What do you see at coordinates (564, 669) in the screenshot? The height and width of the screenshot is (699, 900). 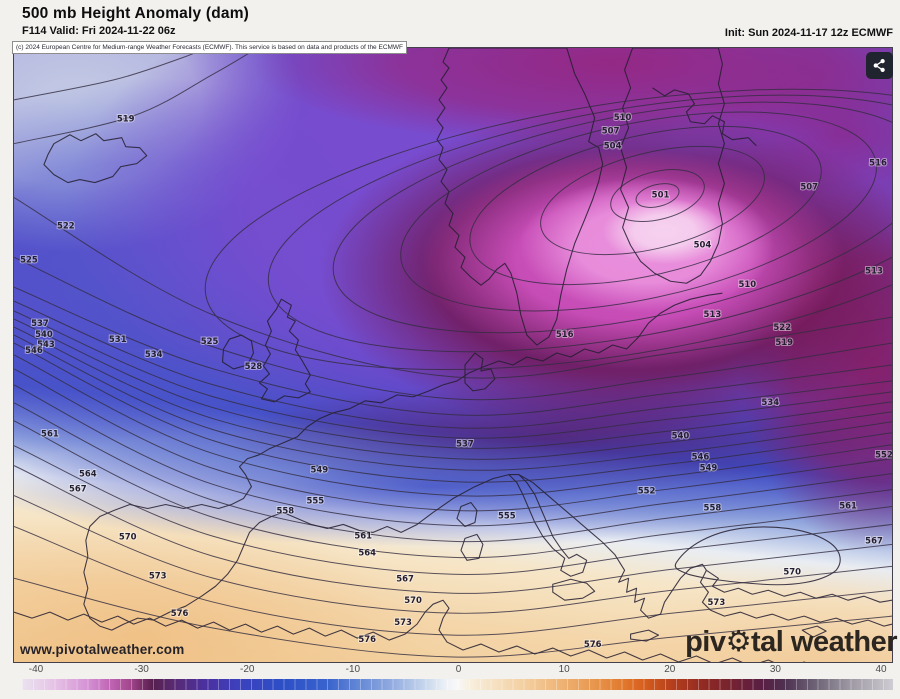 I see `colorbar-tick-label: 10` at bounding box center [564, 669].